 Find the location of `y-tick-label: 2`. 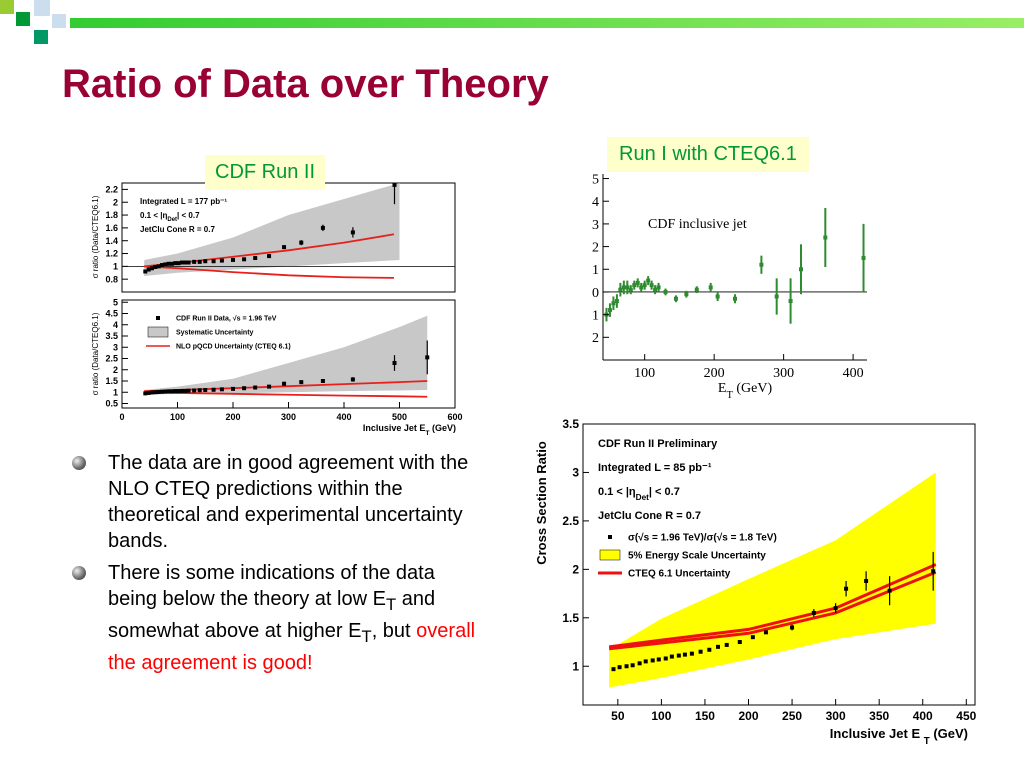

y-tick-label: 2 is located at coordinates (115, 202).